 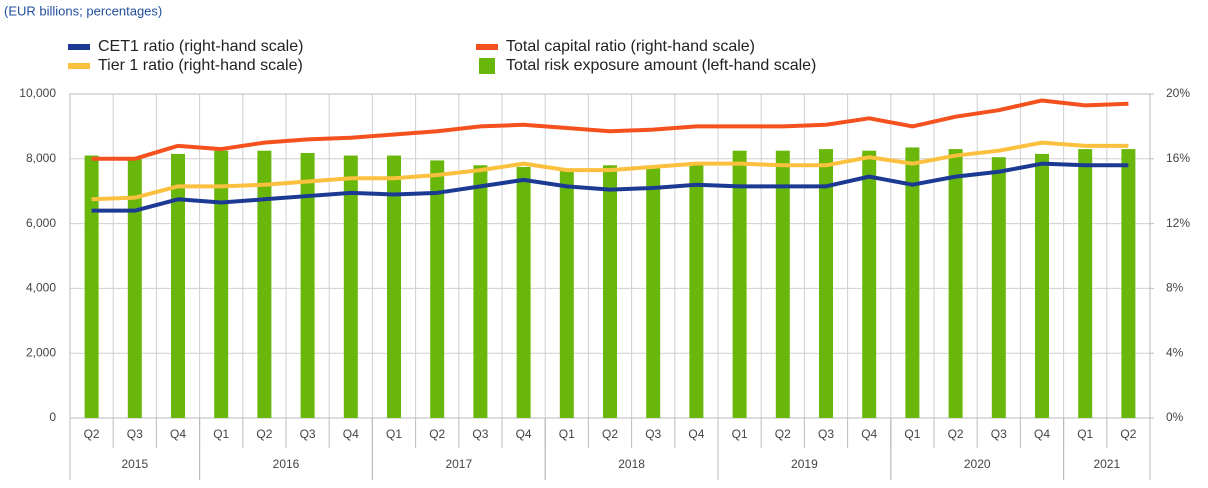 I want to click on y-tick-label: 0, so click(x=52, y=417).